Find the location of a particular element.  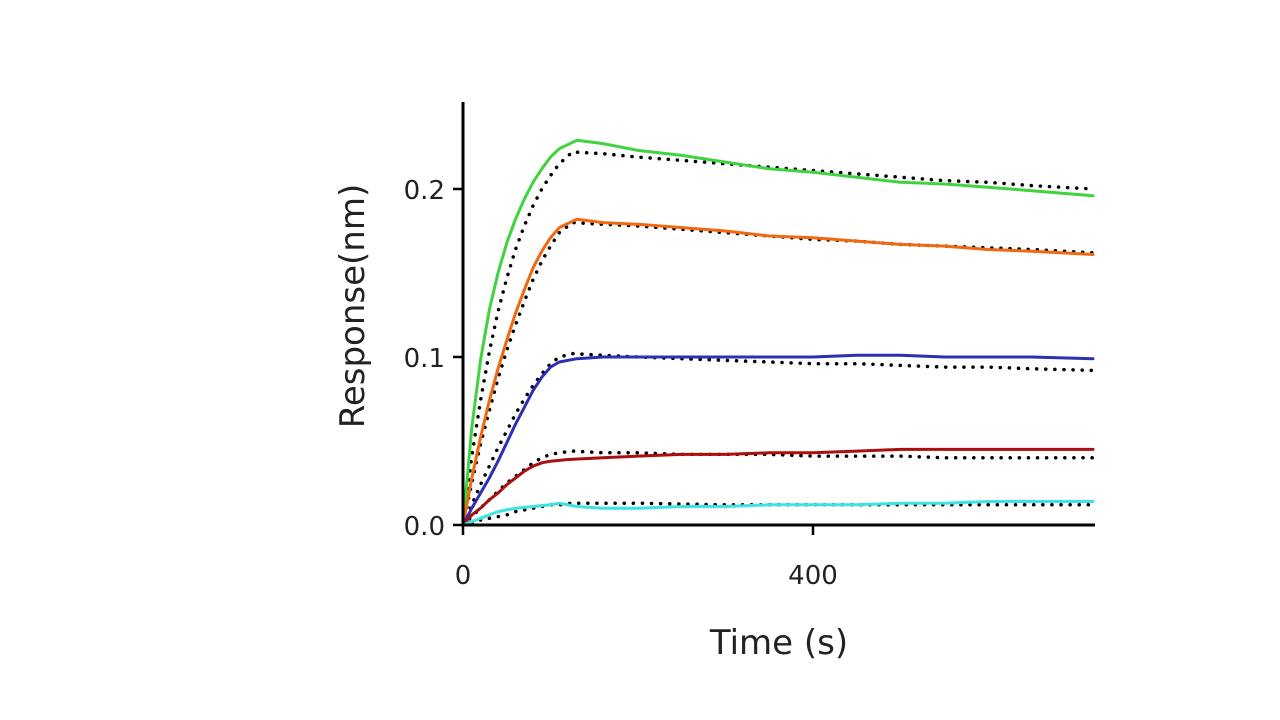

y-tick-label: 0.2 is located at coordinates (424, 191).